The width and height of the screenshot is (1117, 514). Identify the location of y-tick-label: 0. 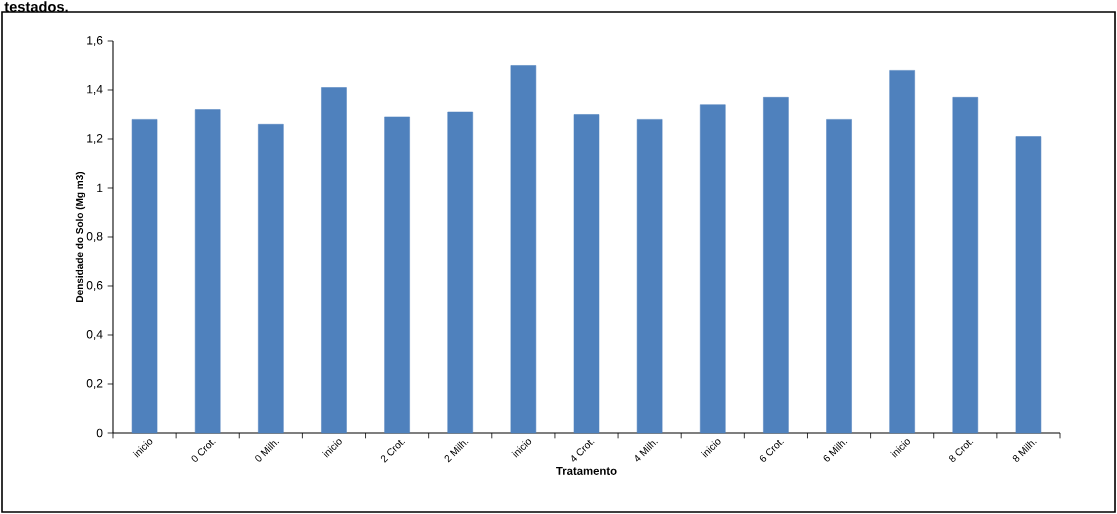
(99, 433).